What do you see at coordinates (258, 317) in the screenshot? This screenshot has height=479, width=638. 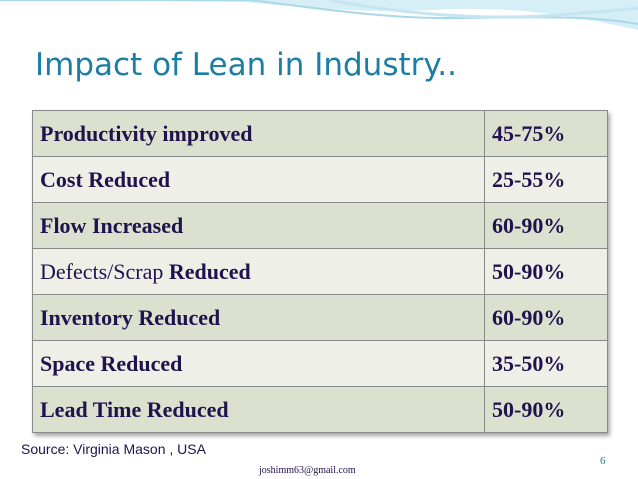 I see `row-label: Inventory Reduced` at bounding box center [258, 317].